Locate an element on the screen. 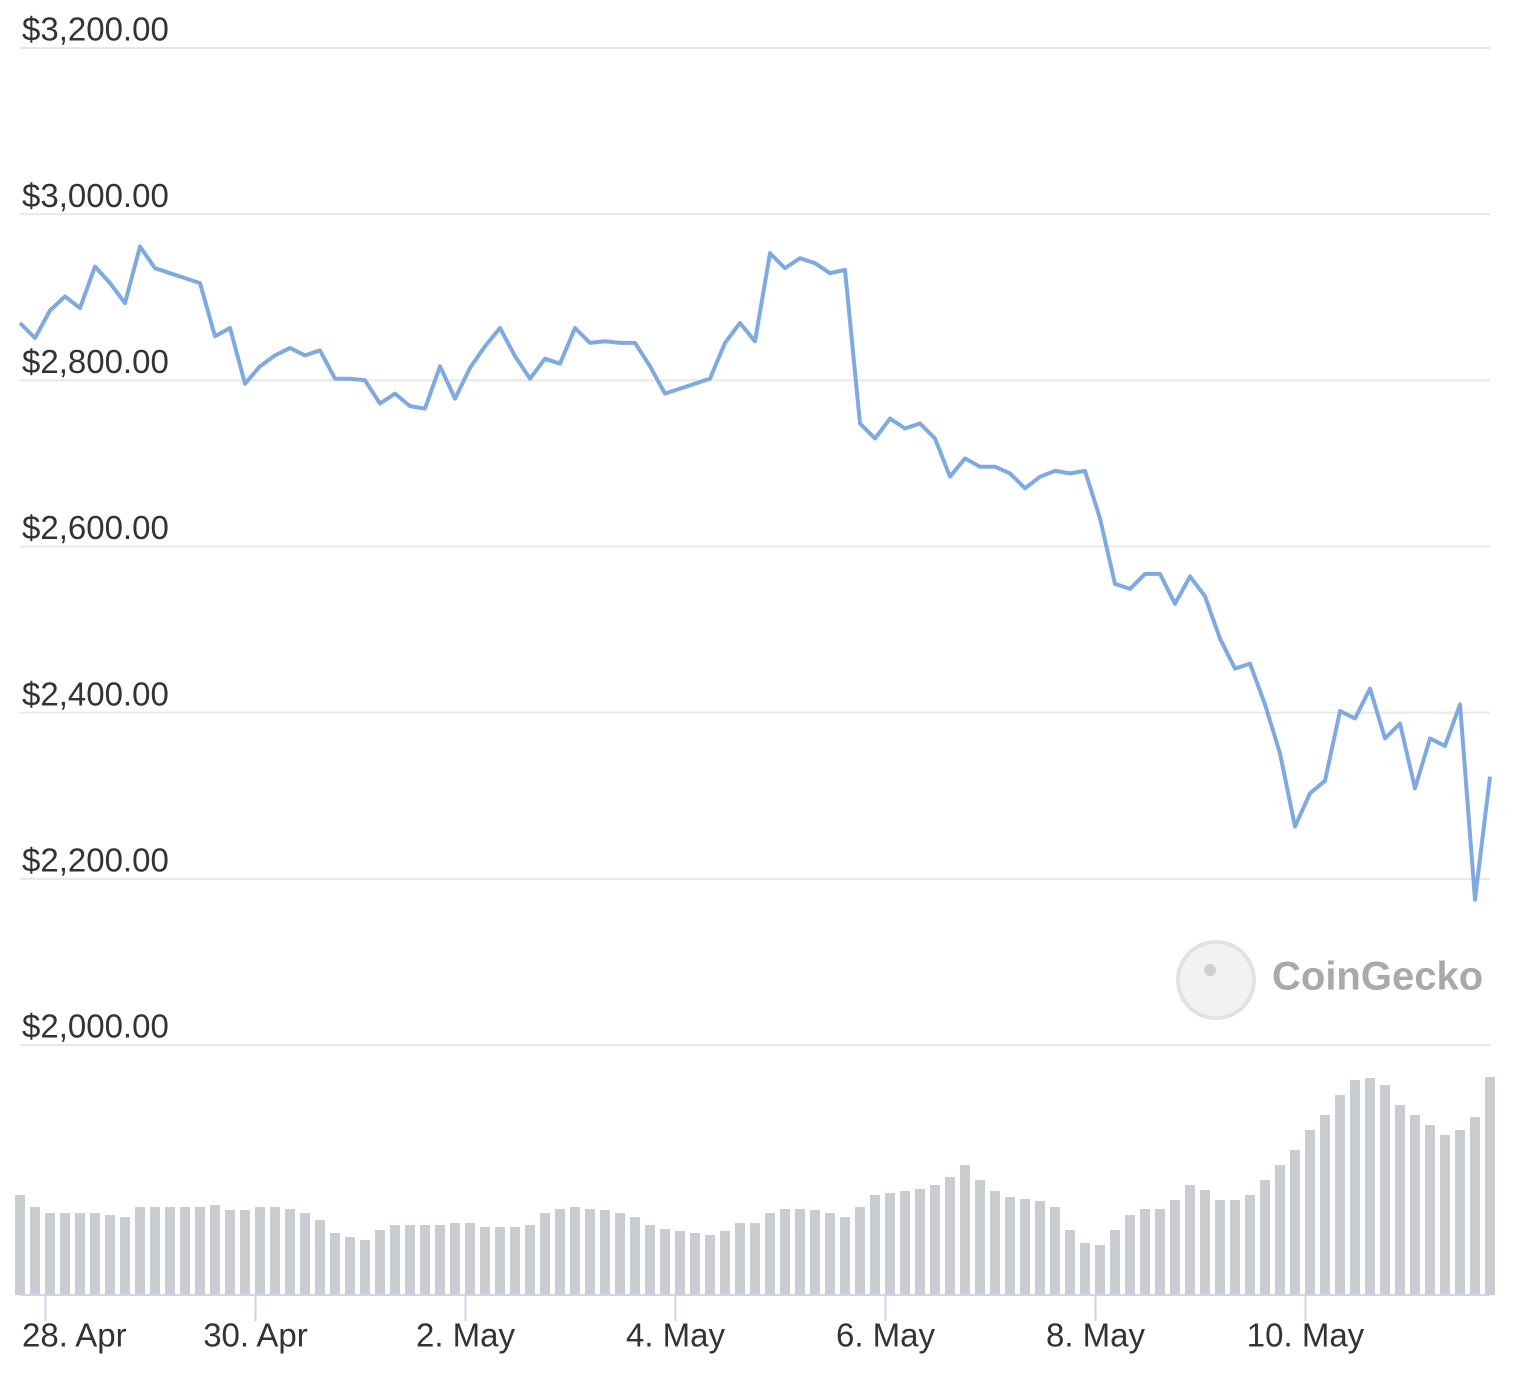 This screenshot has height=1393, width=1526. x-tick-label: 4. May is located at coordinates (676, 1335).